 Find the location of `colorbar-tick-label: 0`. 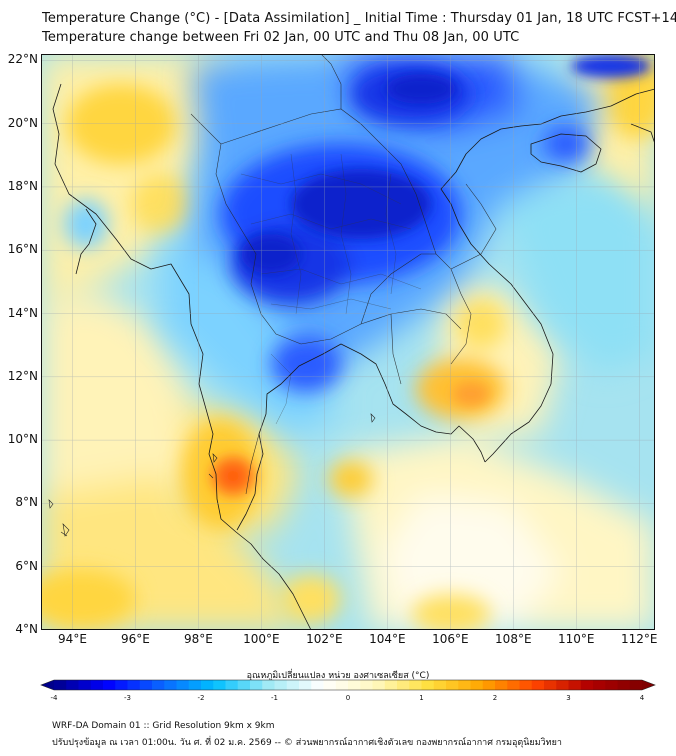

colorbar-tick-label: 0 is located at coordinates (348, 698).